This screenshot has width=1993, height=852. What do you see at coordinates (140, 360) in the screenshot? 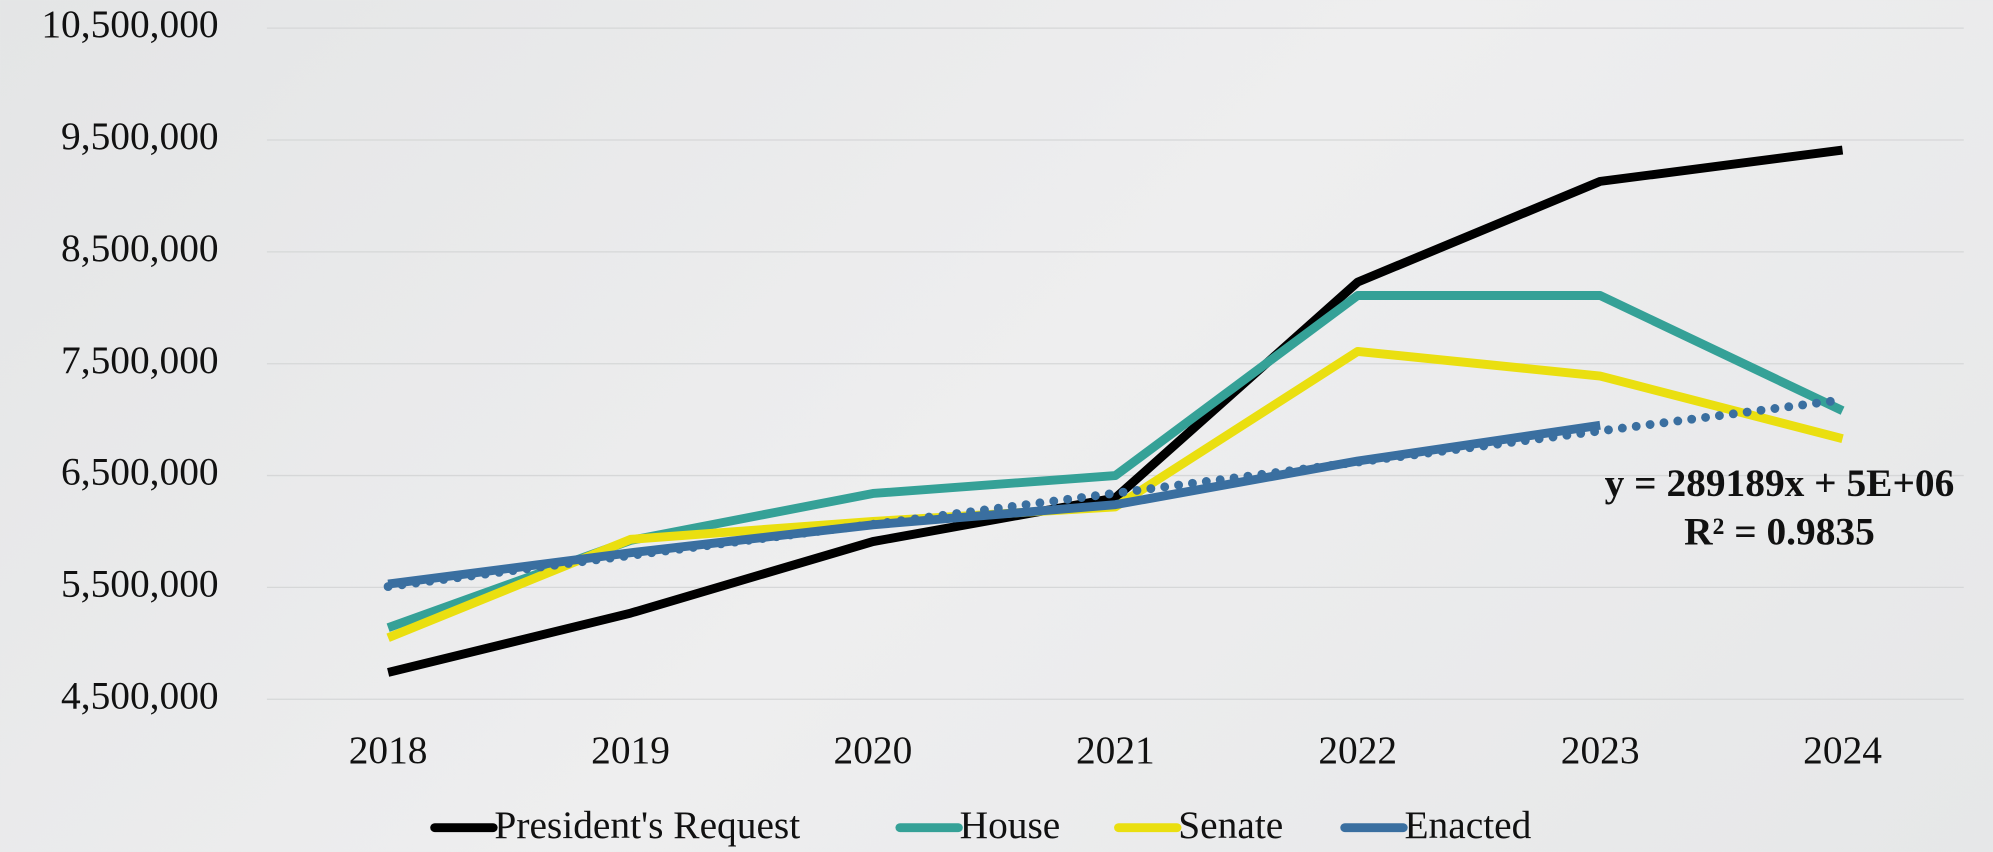
I see `y-tick-label: 7,500,000` at bounding box center [140, 360].